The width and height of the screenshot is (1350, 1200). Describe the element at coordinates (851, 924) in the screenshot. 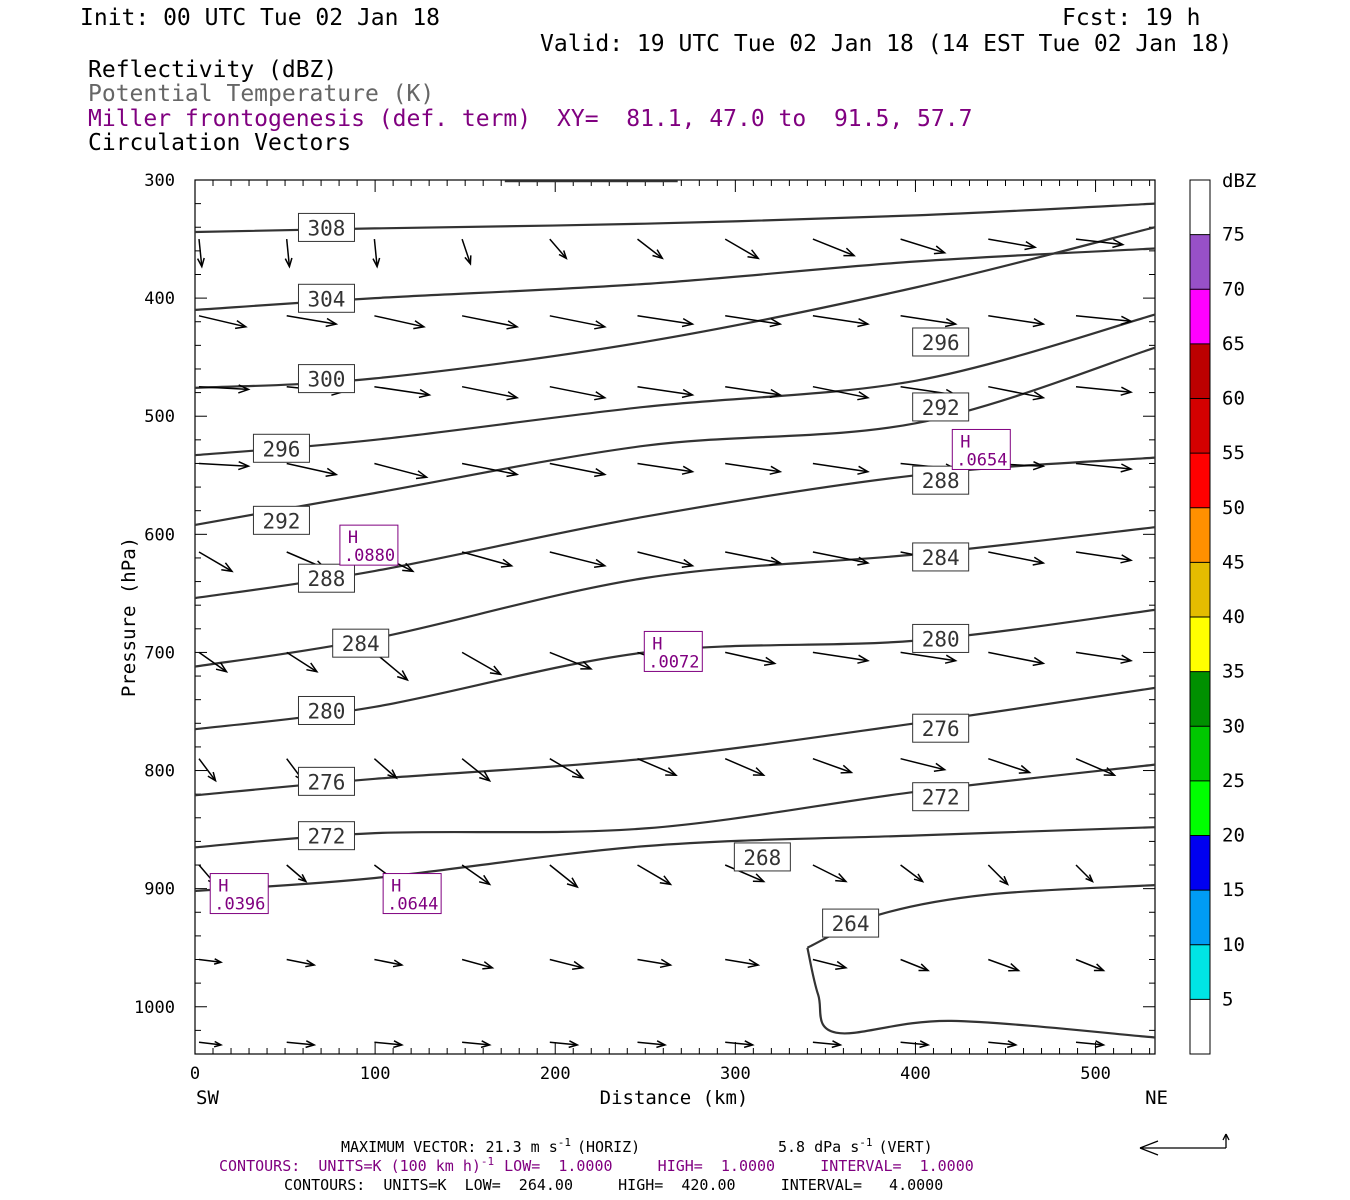

I see `isentrope-label: 264` at that location.